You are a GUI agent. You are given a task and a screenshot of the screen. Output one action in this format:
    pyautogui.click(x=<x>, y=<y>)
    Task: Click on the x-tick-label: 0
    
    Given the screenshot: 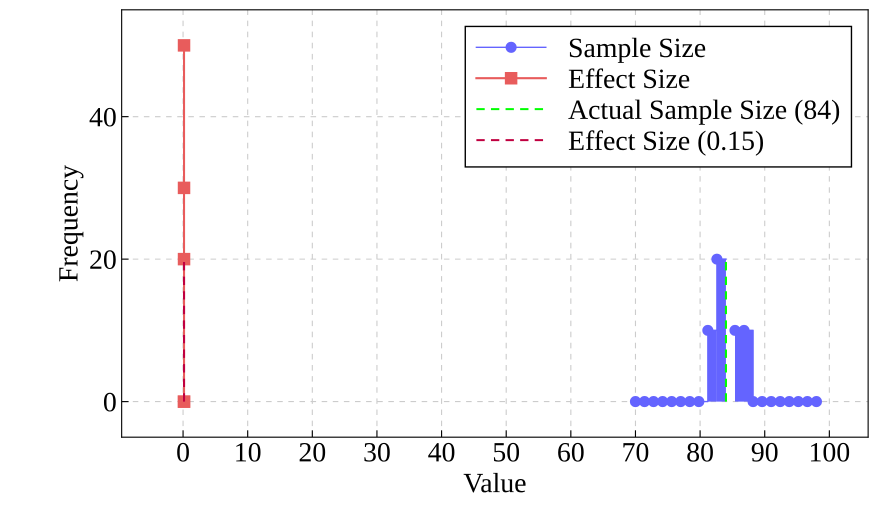 What is the action you would take?
    pyautogui.click(x=183, y=452)
    